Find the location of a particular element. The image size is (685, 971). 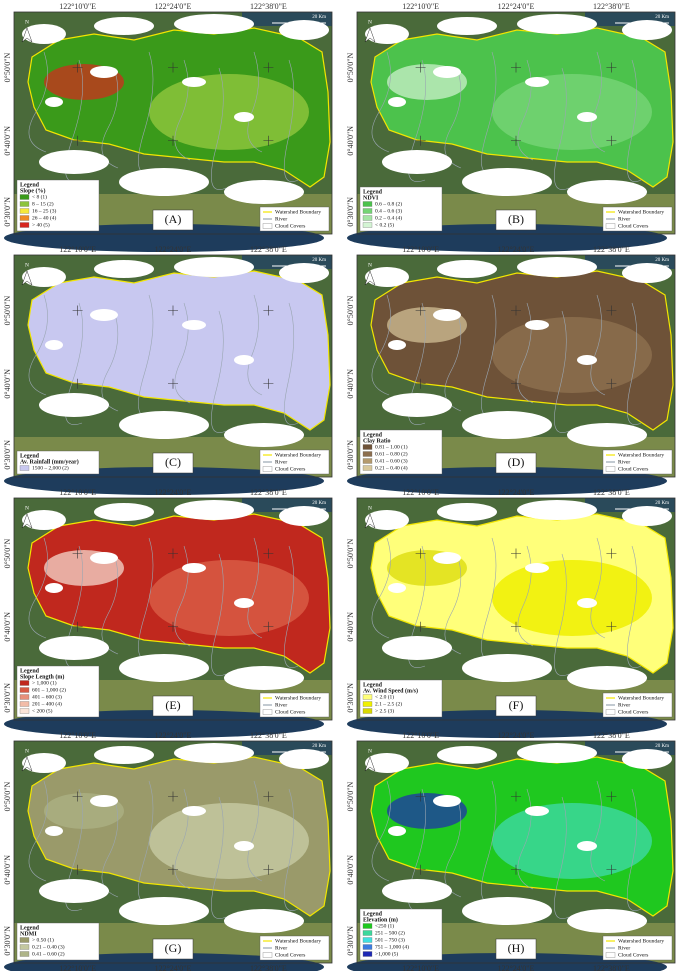

legend-item: 751 – 1,000 (4) is located at coordinates (392, 946).